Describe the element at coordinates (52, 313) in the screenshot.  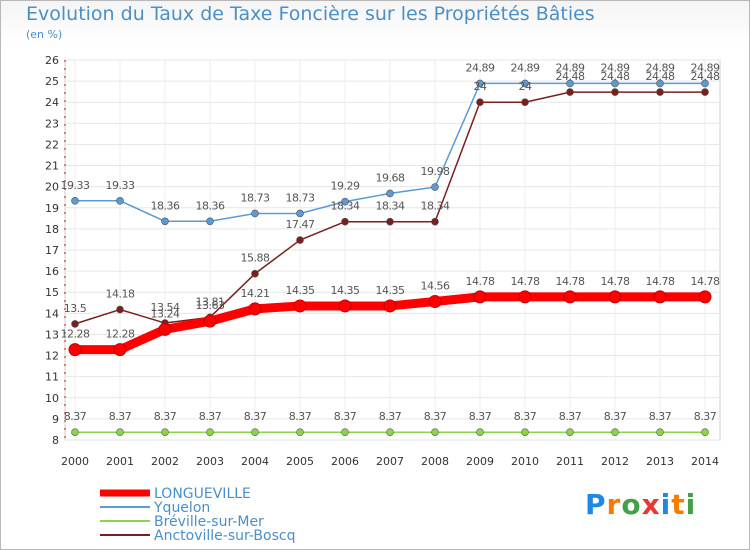
I see `y-tick-label: 14` at that location.